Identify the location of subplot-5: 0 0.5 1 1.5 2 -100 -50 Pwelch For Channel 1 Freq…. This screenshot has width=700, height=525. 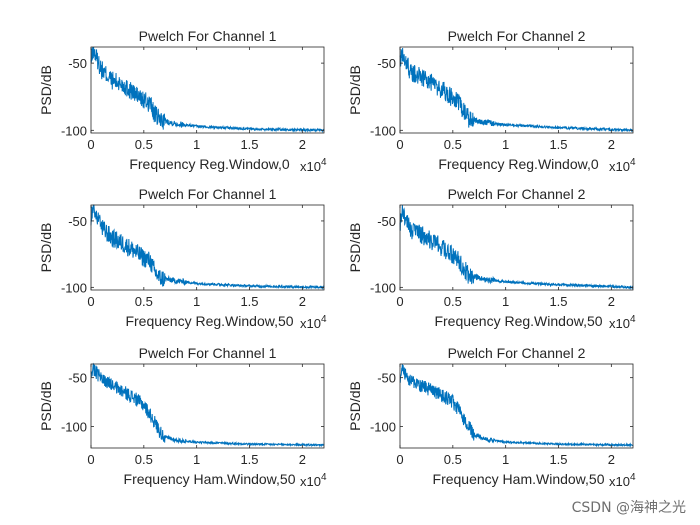
(182, 417).